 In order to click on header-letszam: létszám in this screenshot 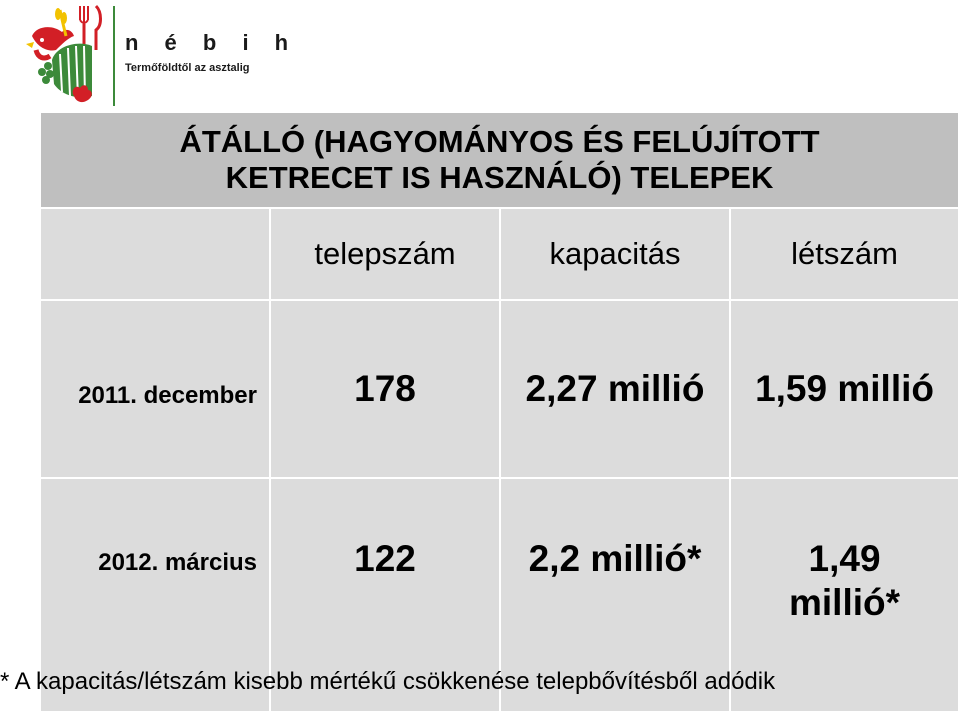, I will do `click(845, 255)`.